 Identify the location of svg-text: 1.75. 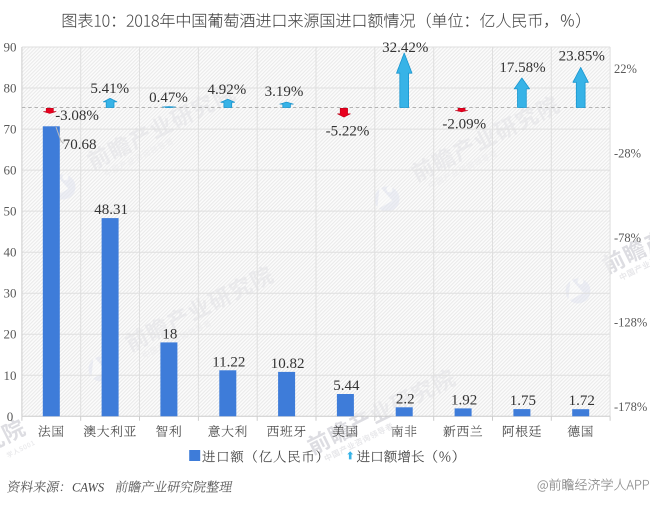
(523, 401).